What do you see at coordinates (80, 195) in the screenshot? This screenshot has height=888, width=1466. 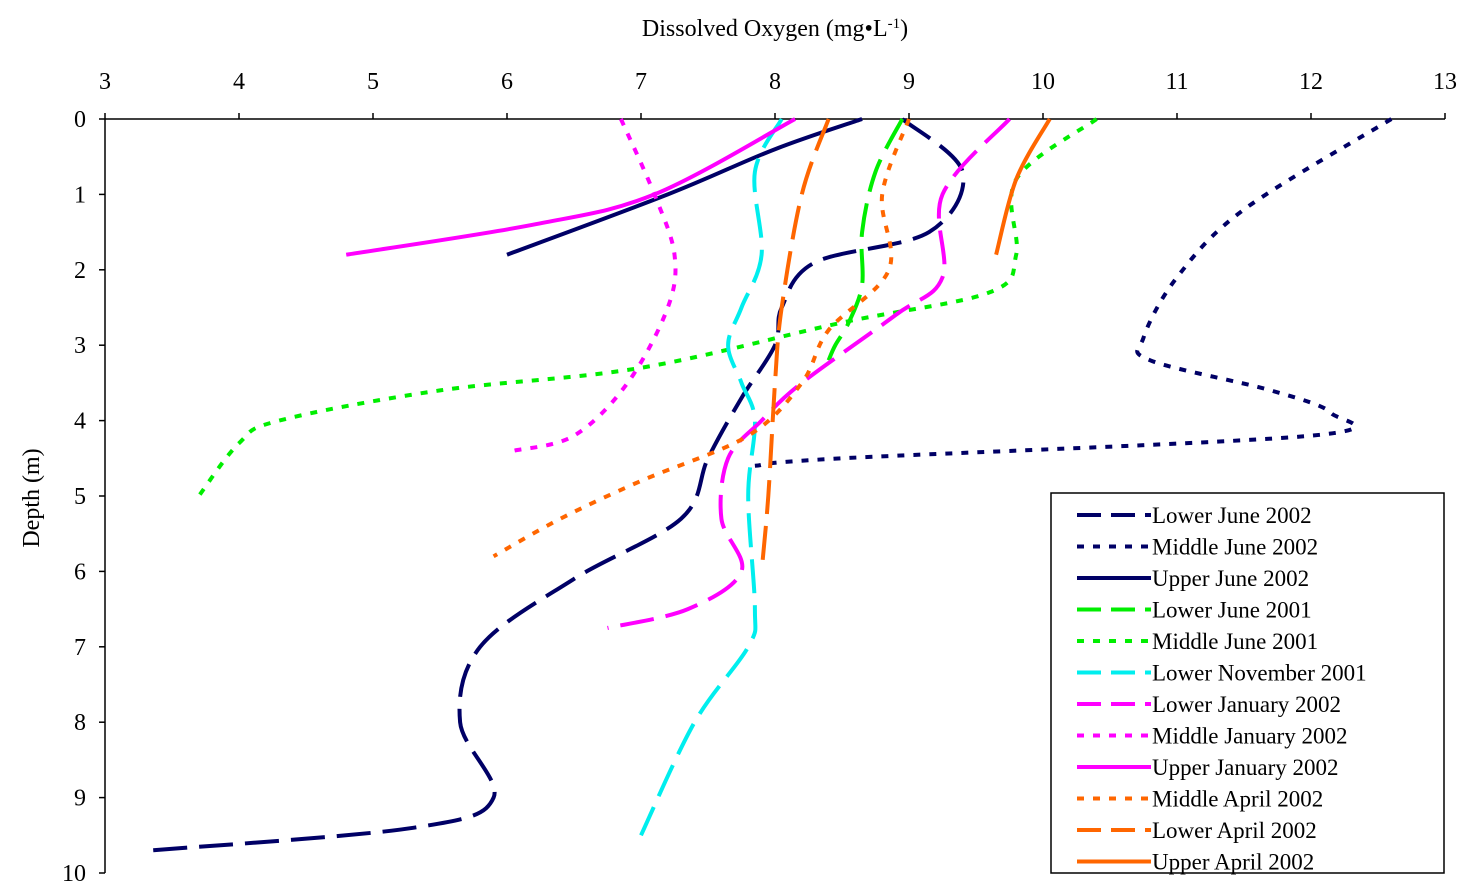 I see `y-tick-label: 1` at bounding box center [80, 195].